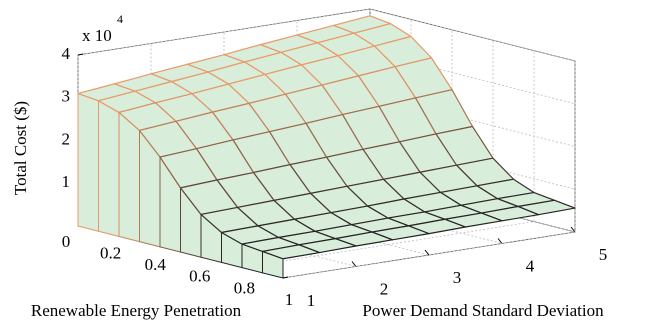  Describe the element at coordinates (289, 299) in the screenshot. I see `y-tick-label: 1` at that location.